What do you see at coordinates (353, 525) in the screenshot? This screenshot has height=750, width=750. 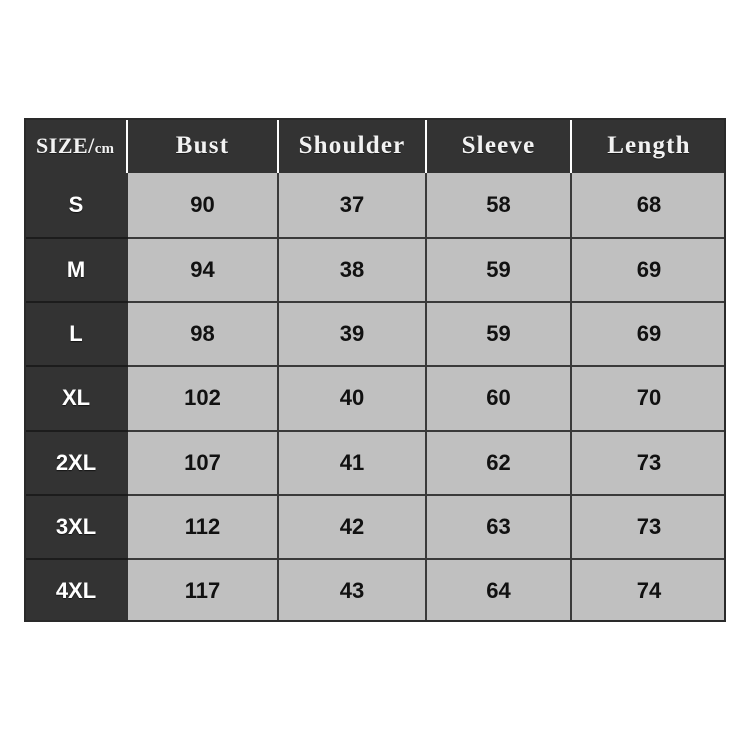 I see `cell-shoulder: 42` at bounding box center [353, 525].